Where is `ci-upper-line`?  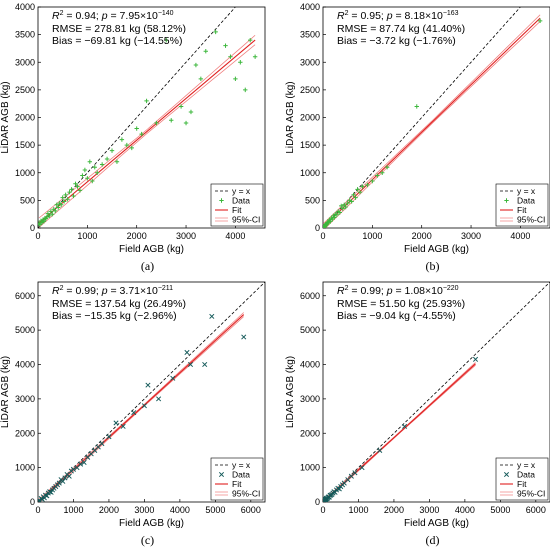 ci-upper-line is located at coordinates (399, 431).